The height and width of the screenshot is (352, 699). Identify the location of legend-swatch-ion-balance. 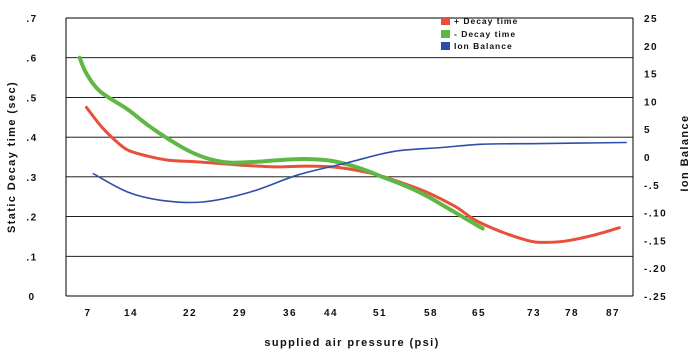
(445, 46).